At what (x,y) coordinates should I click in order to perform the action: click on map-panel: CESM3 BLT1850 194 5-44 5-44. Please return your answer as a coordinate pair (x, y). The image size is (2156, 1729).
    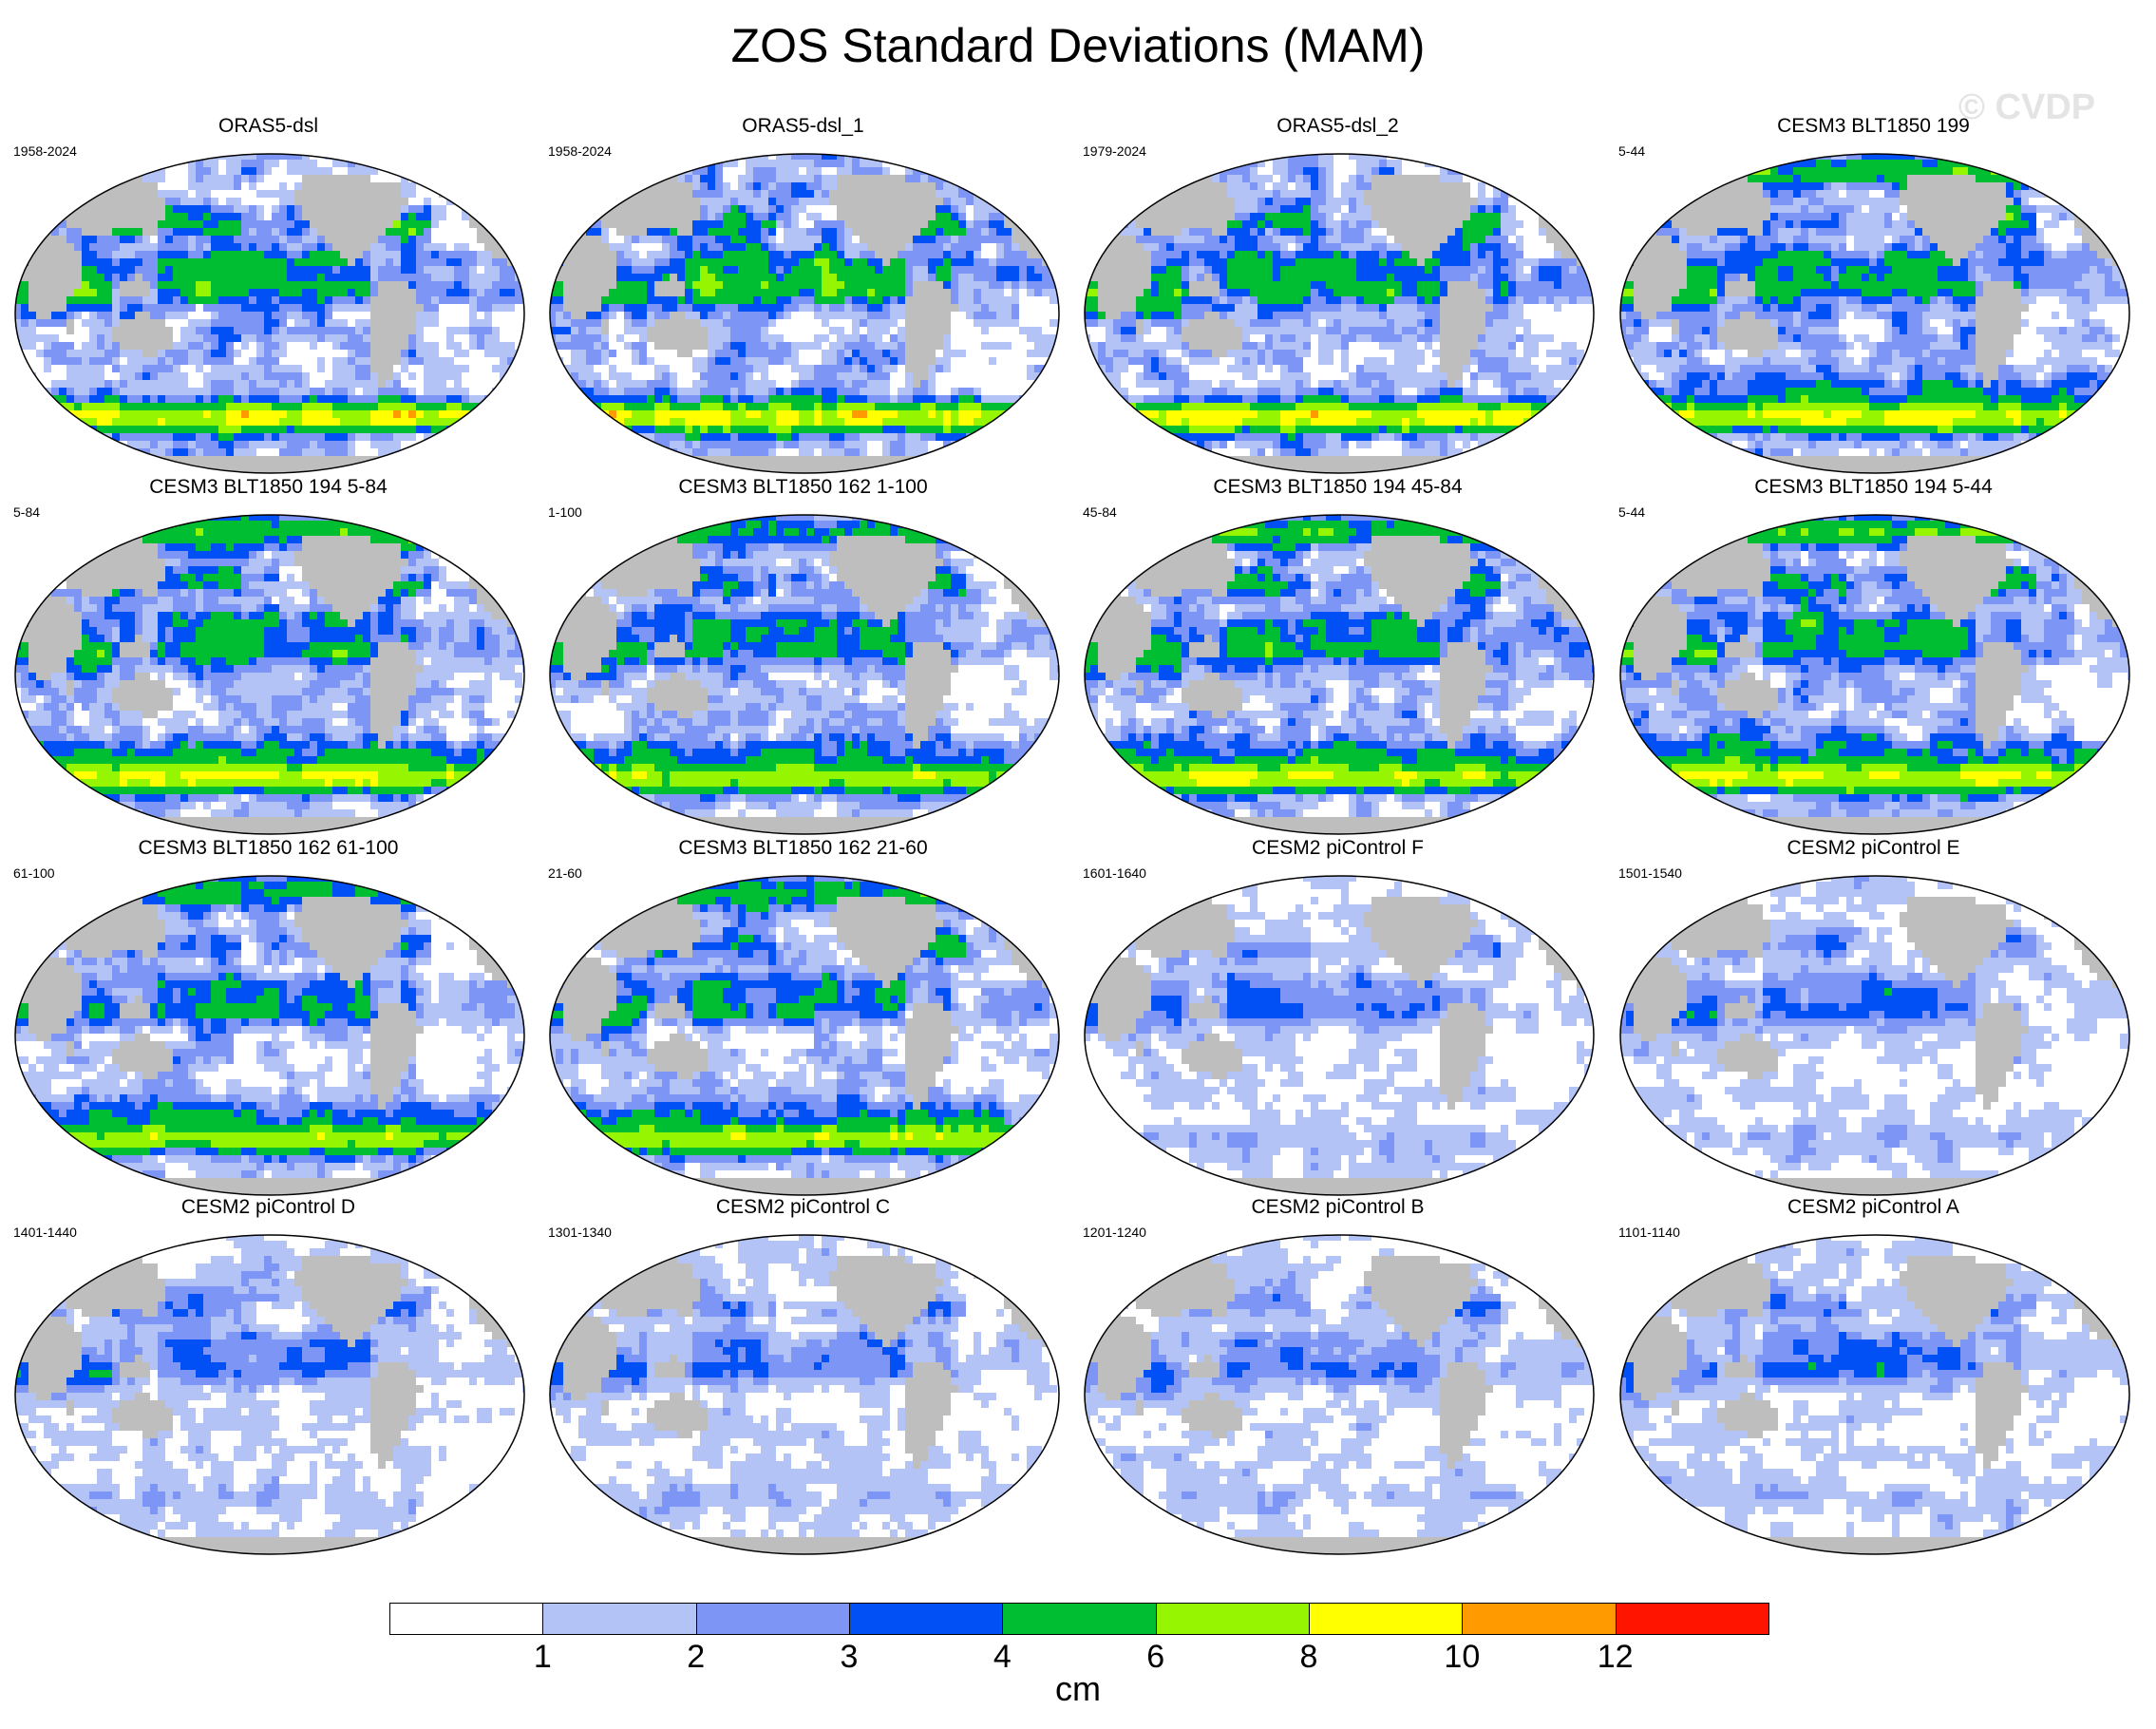
    Looking at the image, I should click on (1874, 655).